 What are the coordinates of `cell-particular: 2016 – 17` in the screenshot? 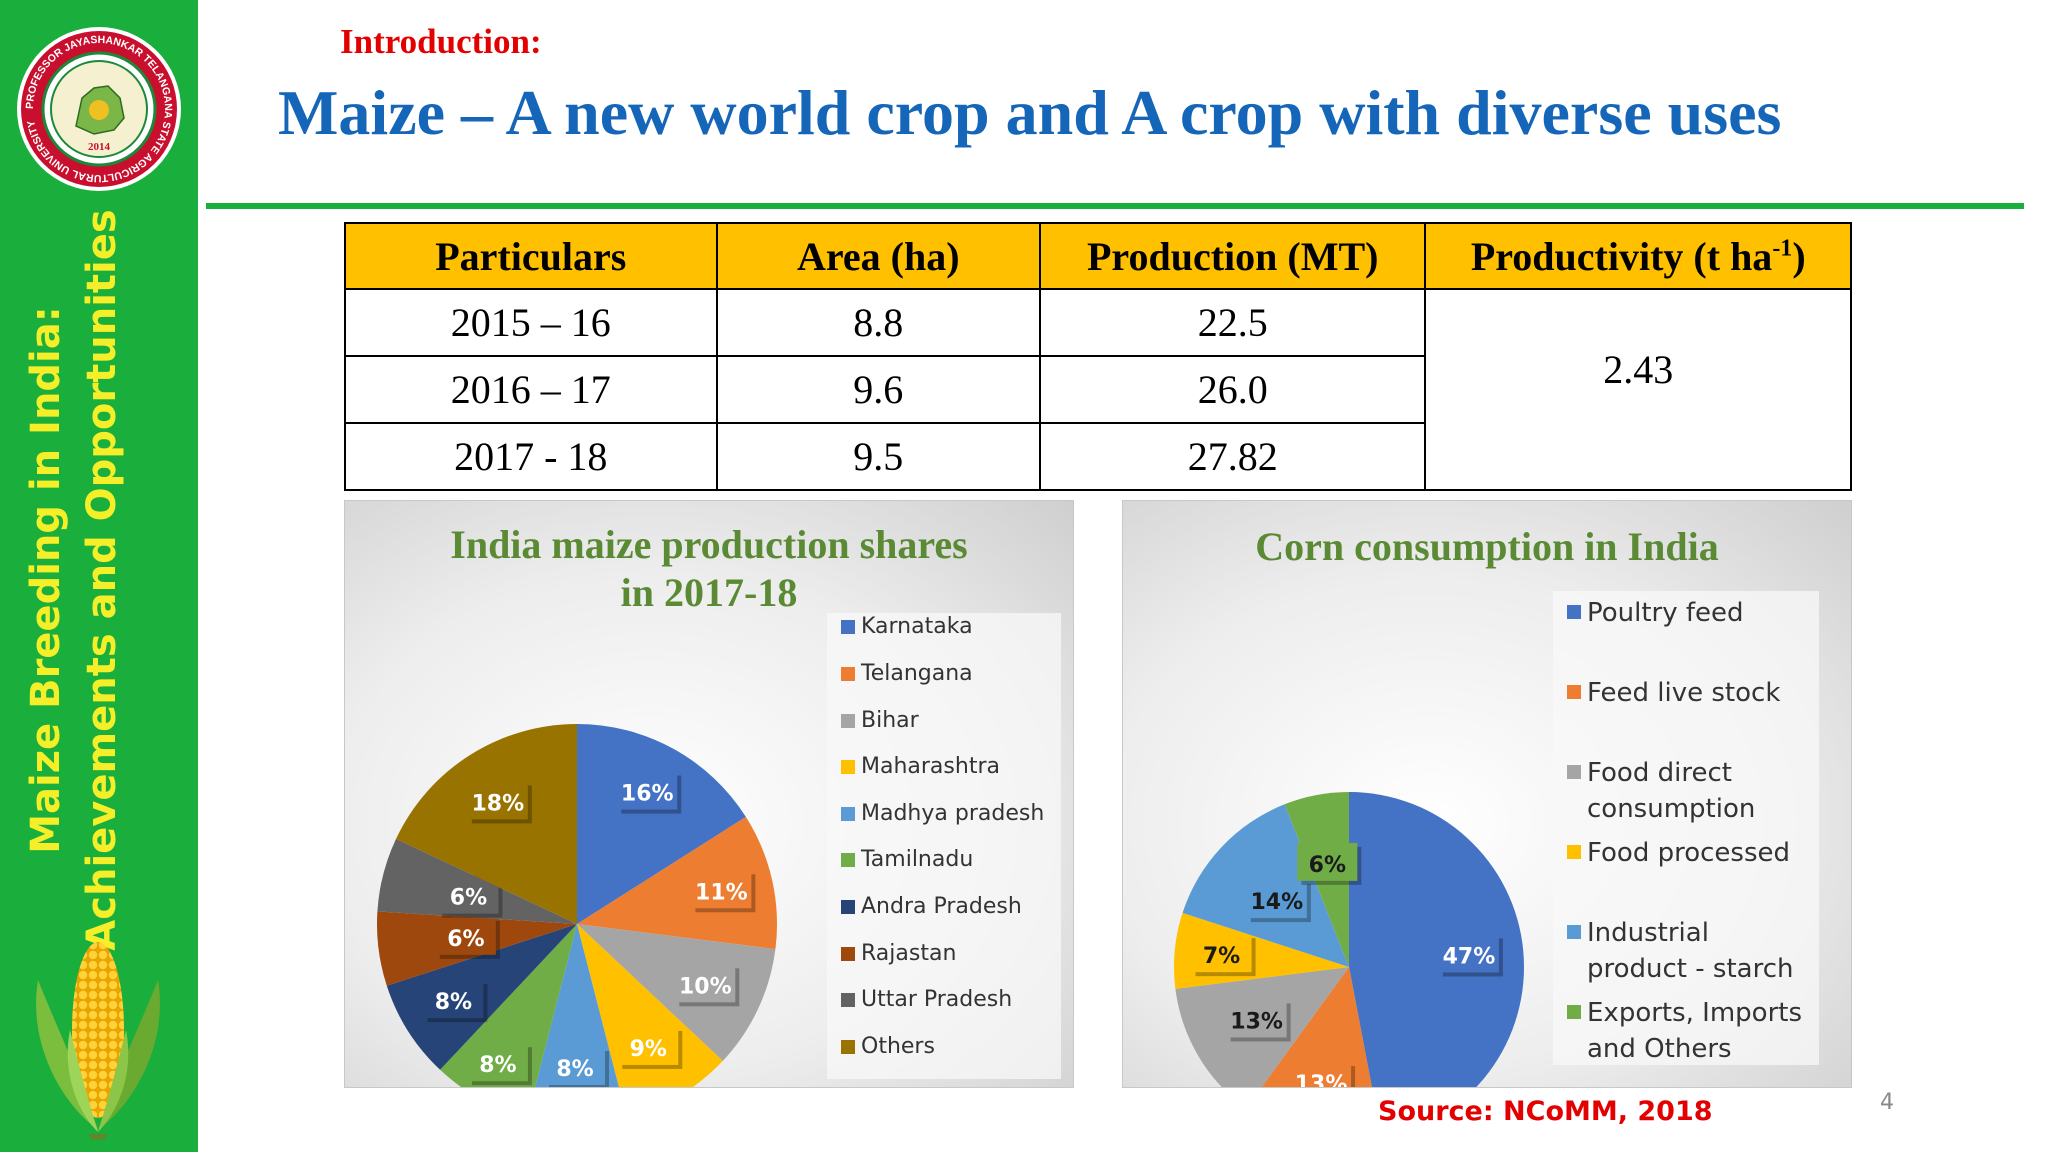 It's located at (531, 389).